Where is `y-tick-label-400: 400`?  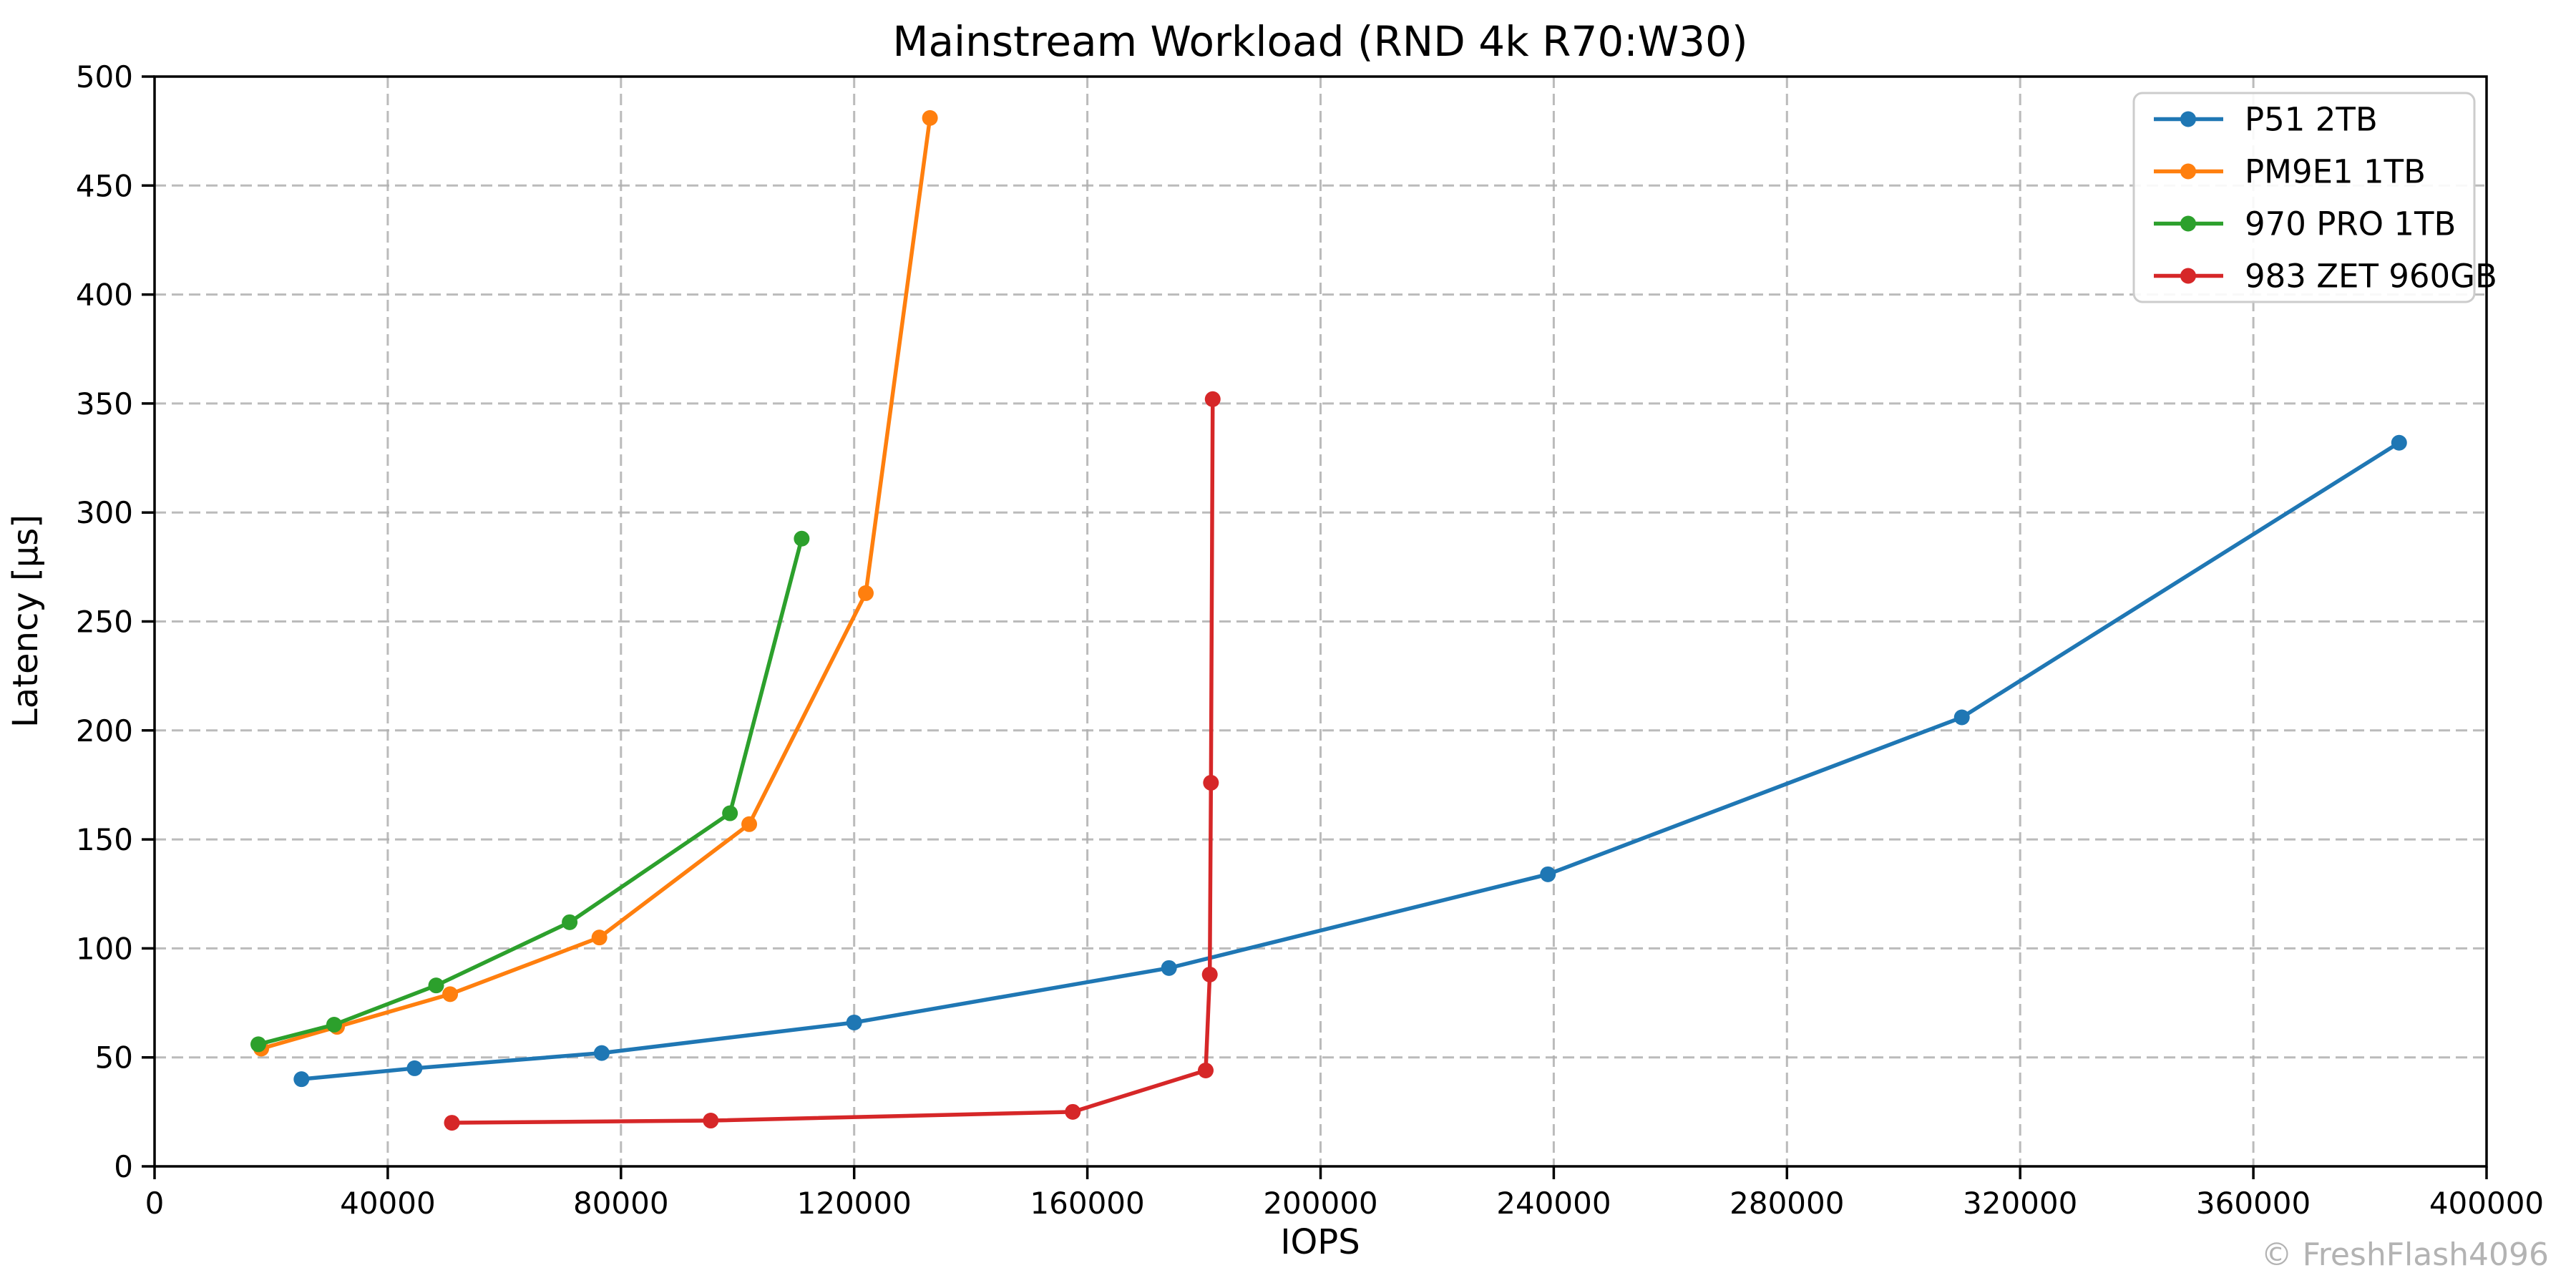
y-tick-label-400: 400 is located at coordinates (104, 295).